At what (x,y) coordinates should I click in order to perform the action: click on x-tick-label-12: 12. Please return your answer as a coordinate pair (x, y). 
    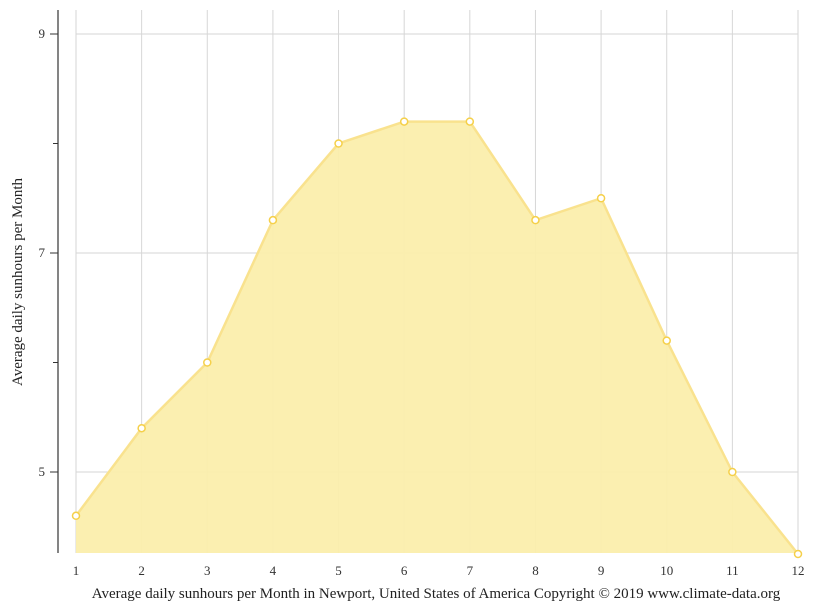
    Looking at the image, I should click on (798, 570).